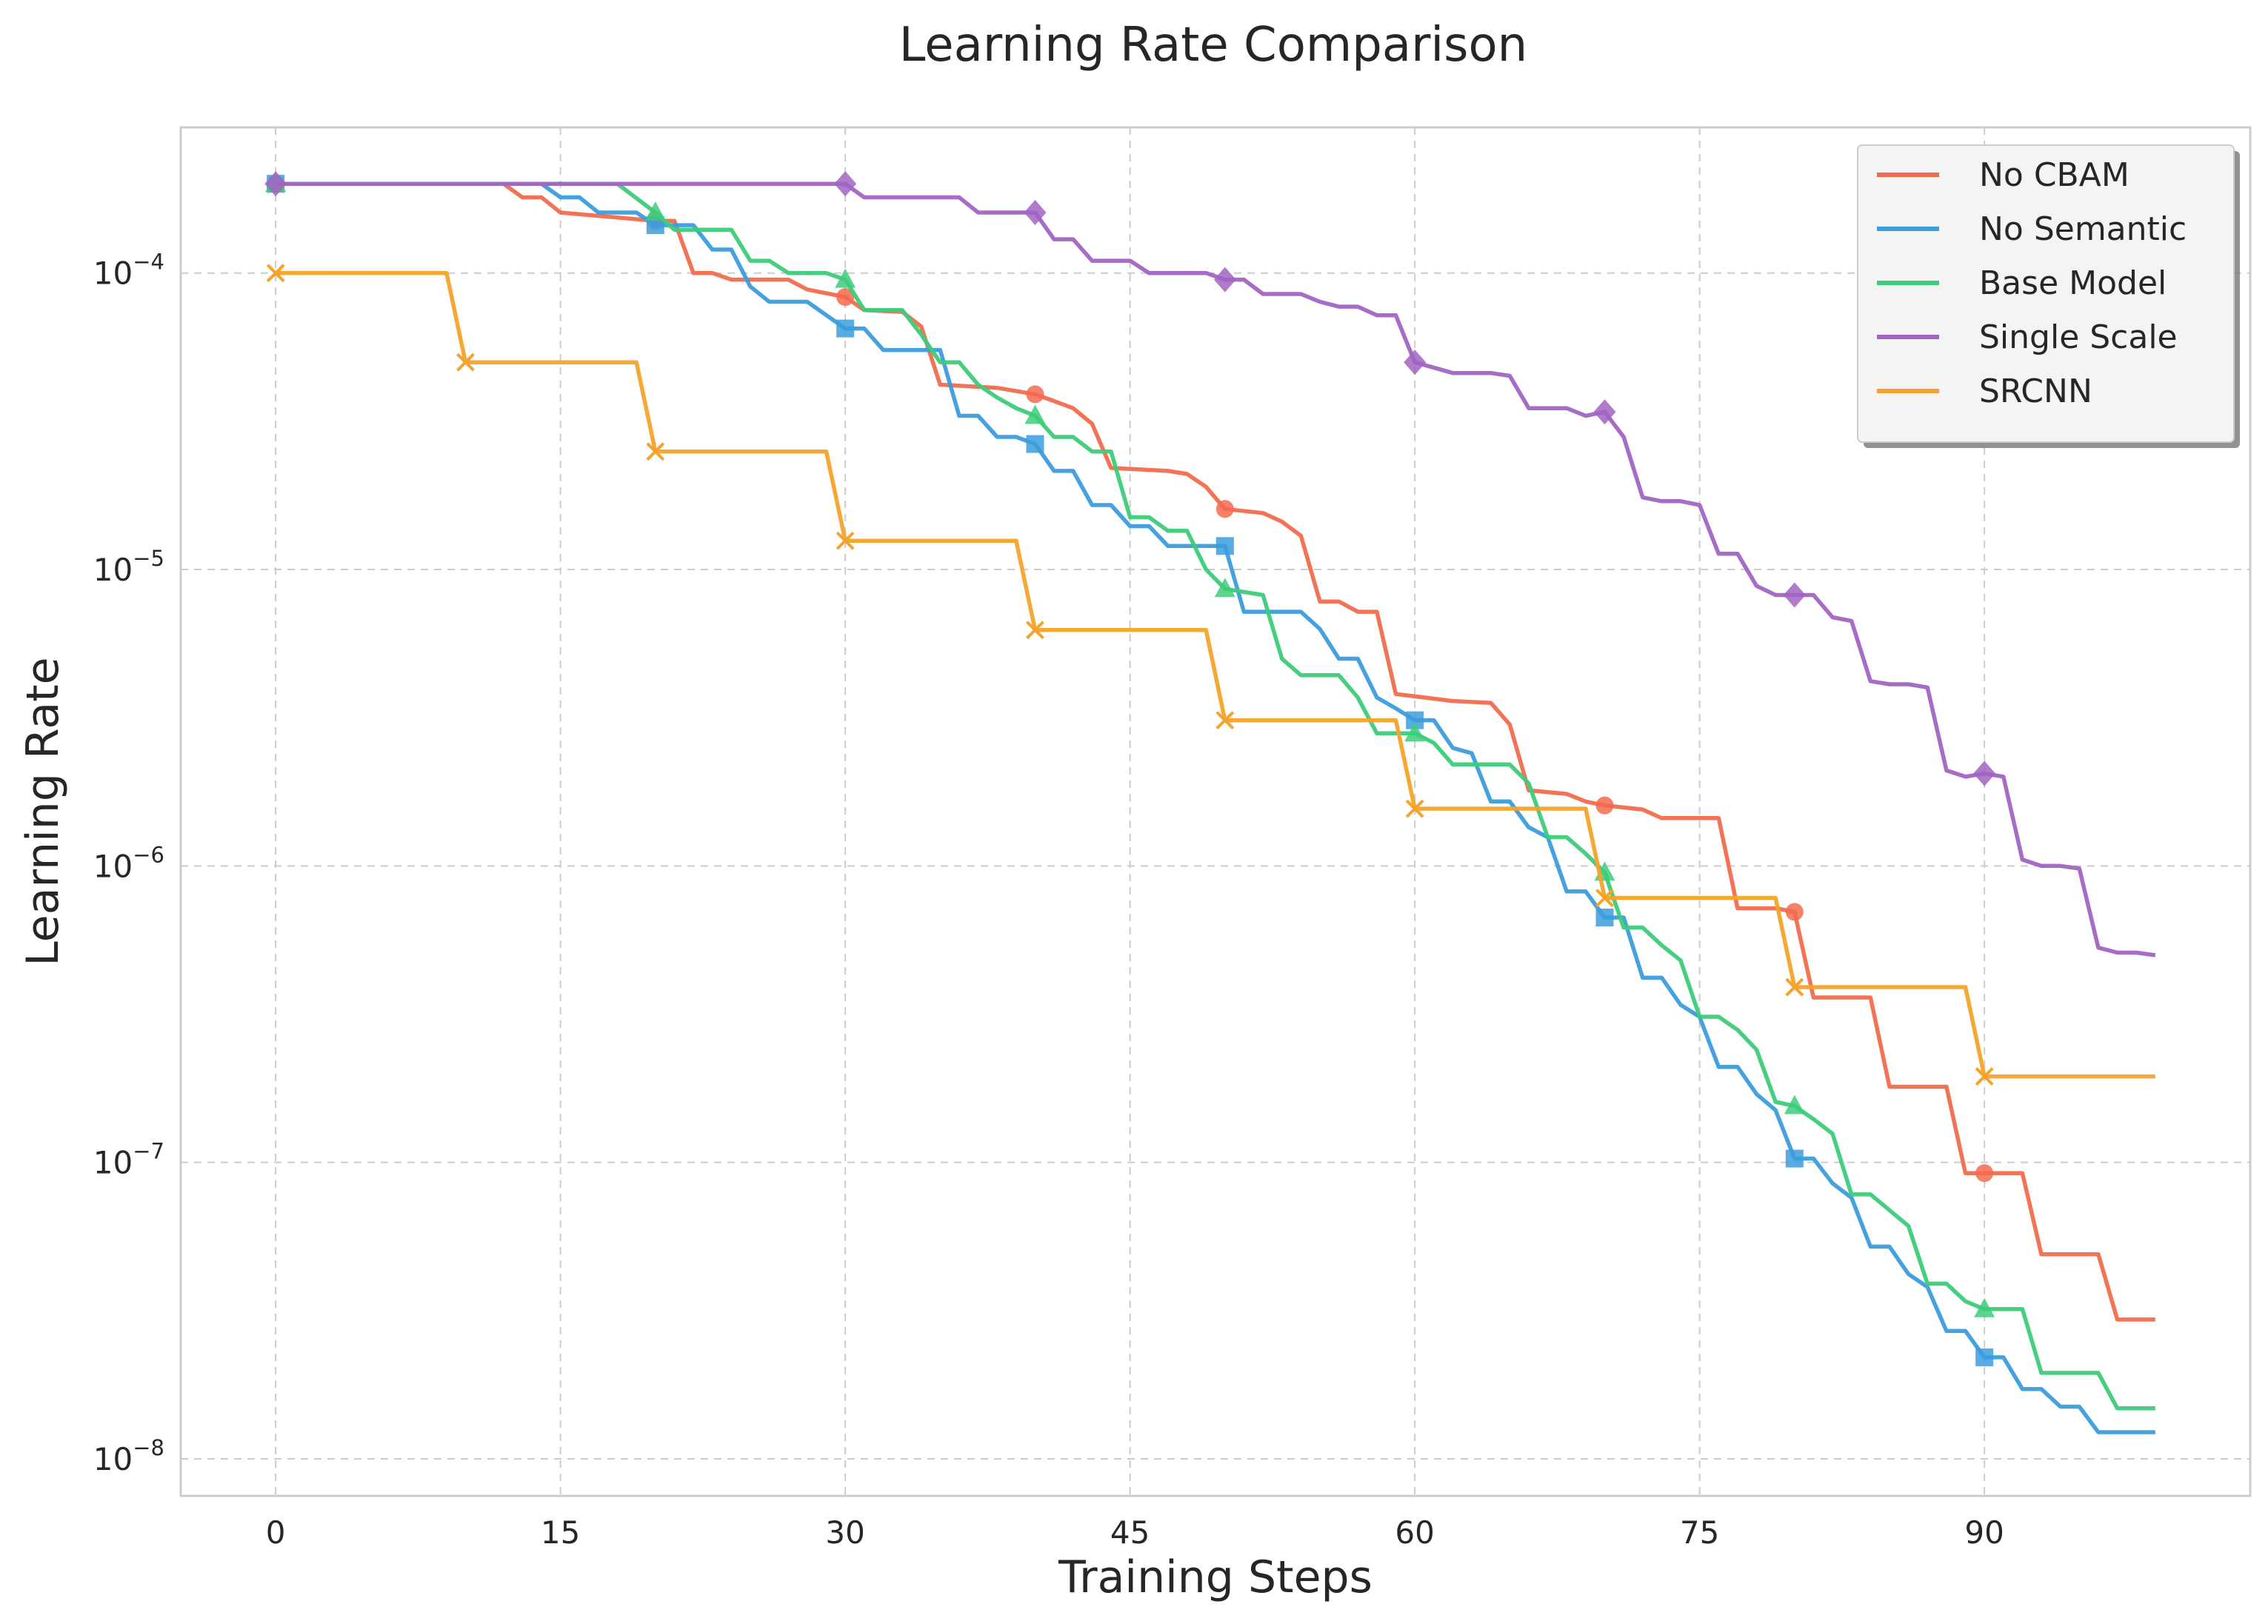 The image size is (2268, 1624). I want to click on x-axis-label: Training Steps, so click(1215, 1577).